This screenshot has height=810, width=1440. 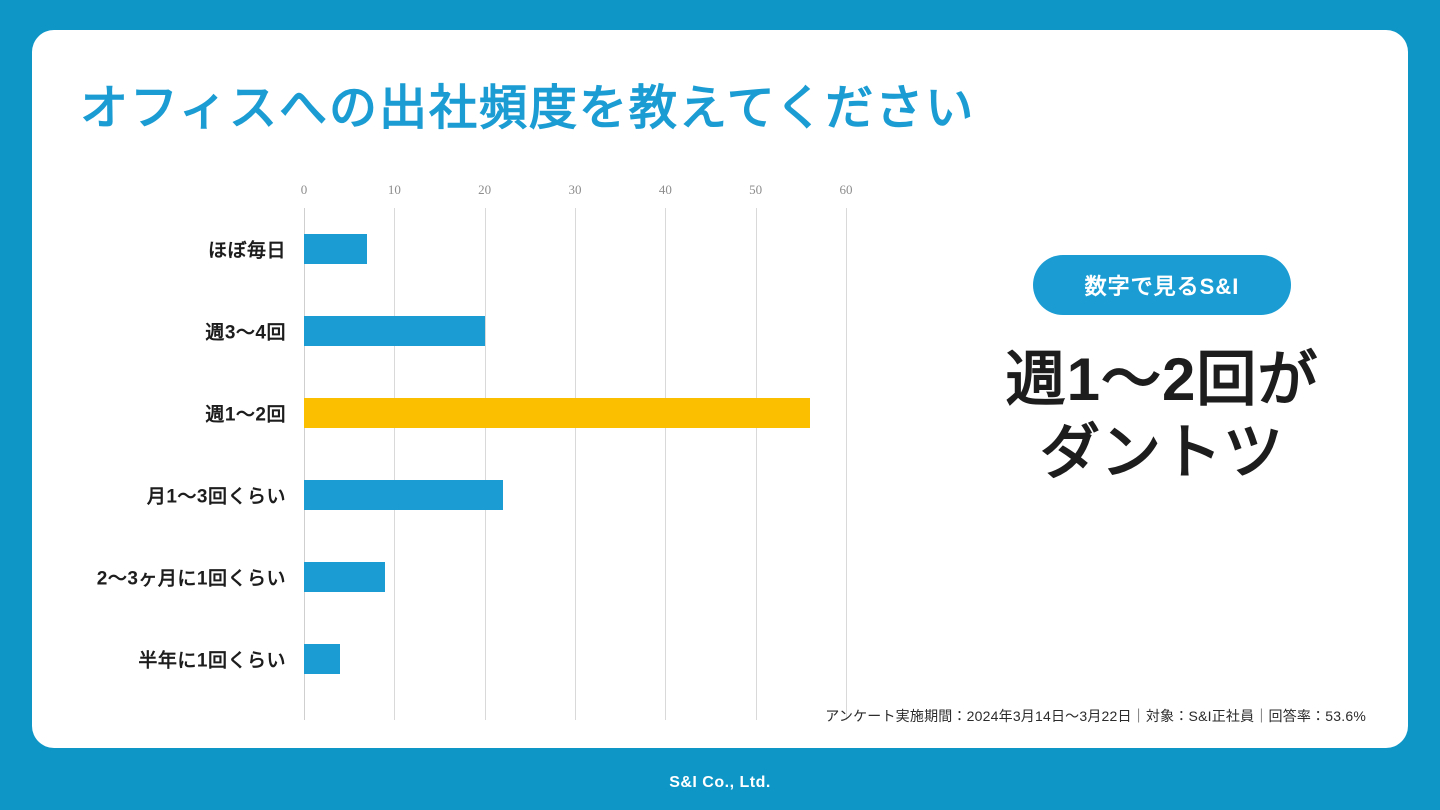 What do you see at coordinates (575, 189) in the screenshot?
I see `x-axis-tick-label: 30` at bounding box center [575, 189].